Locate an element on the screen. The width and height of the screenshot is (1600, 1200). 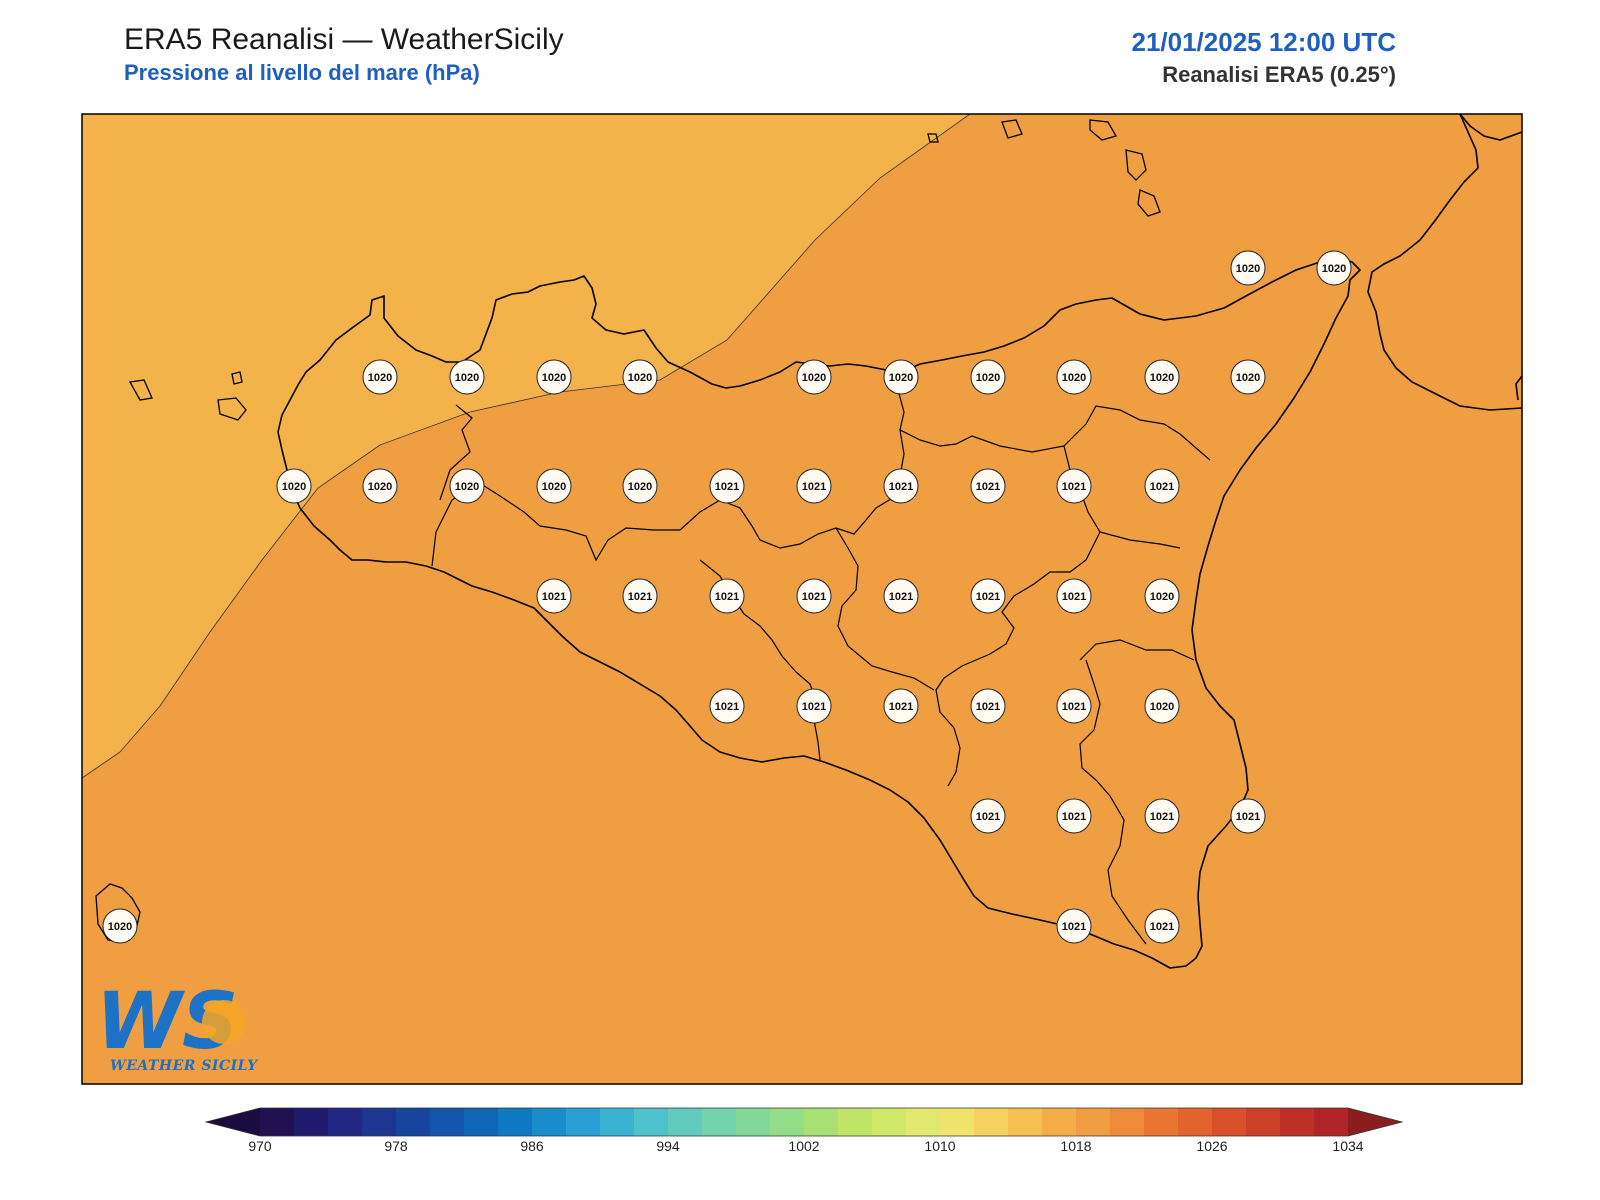
weather-sicily-logo: WS is located at coordinates (176, 1024).